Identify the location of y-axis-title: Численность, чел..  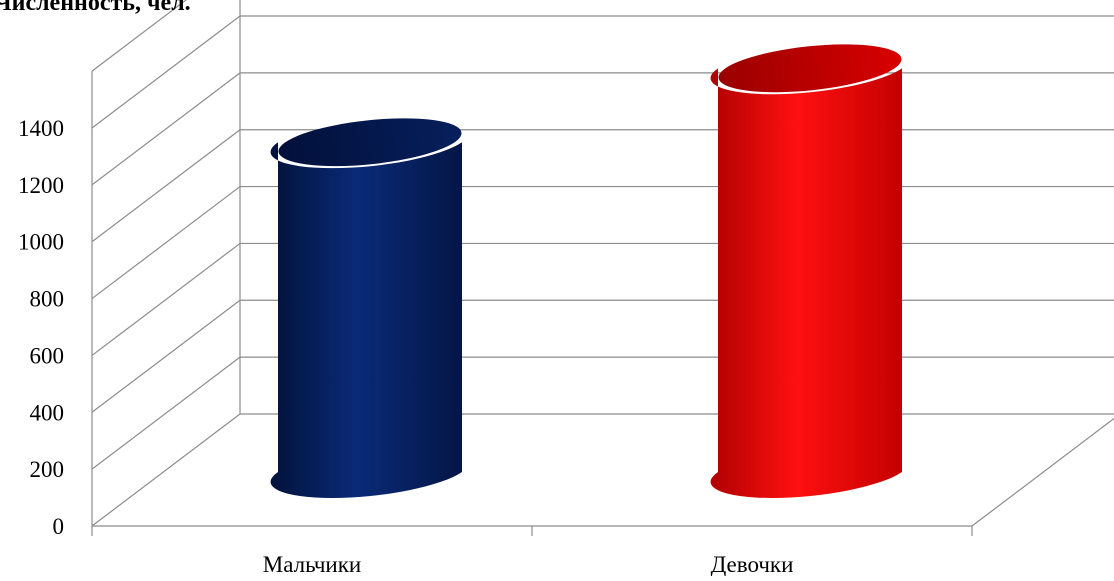
(95, 8).